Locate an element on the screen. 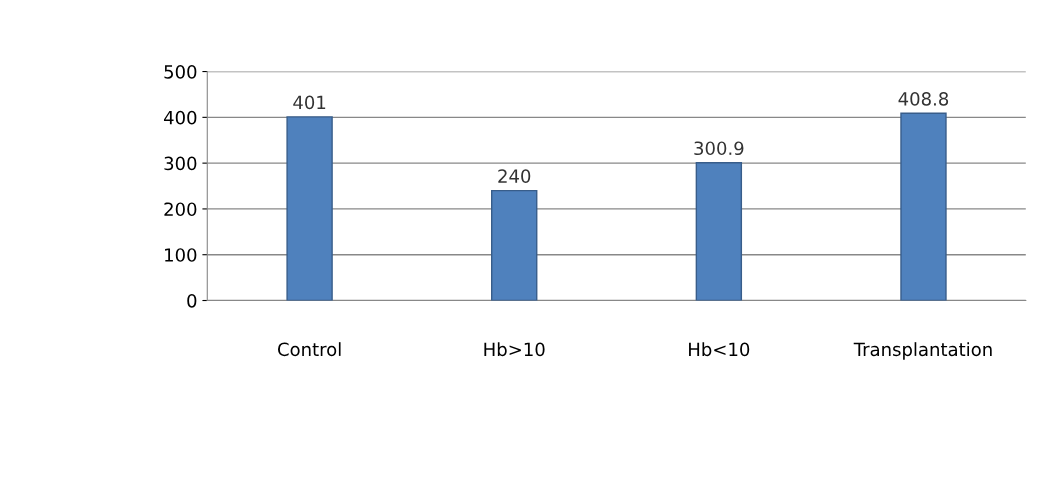 This screenshot has height=477, width=1063. data-label: 240 is located at coordinates (514, 176).